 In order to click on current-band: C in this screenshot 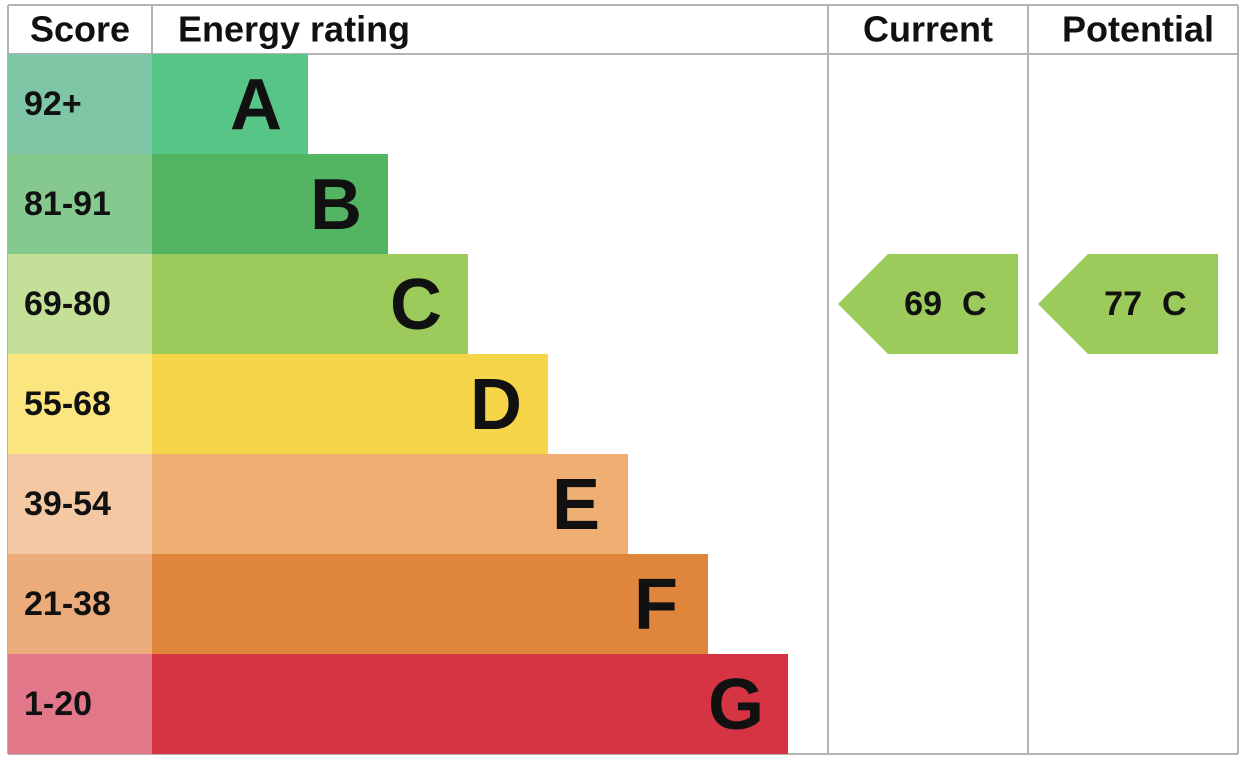, I will do `click(974, 304)`.